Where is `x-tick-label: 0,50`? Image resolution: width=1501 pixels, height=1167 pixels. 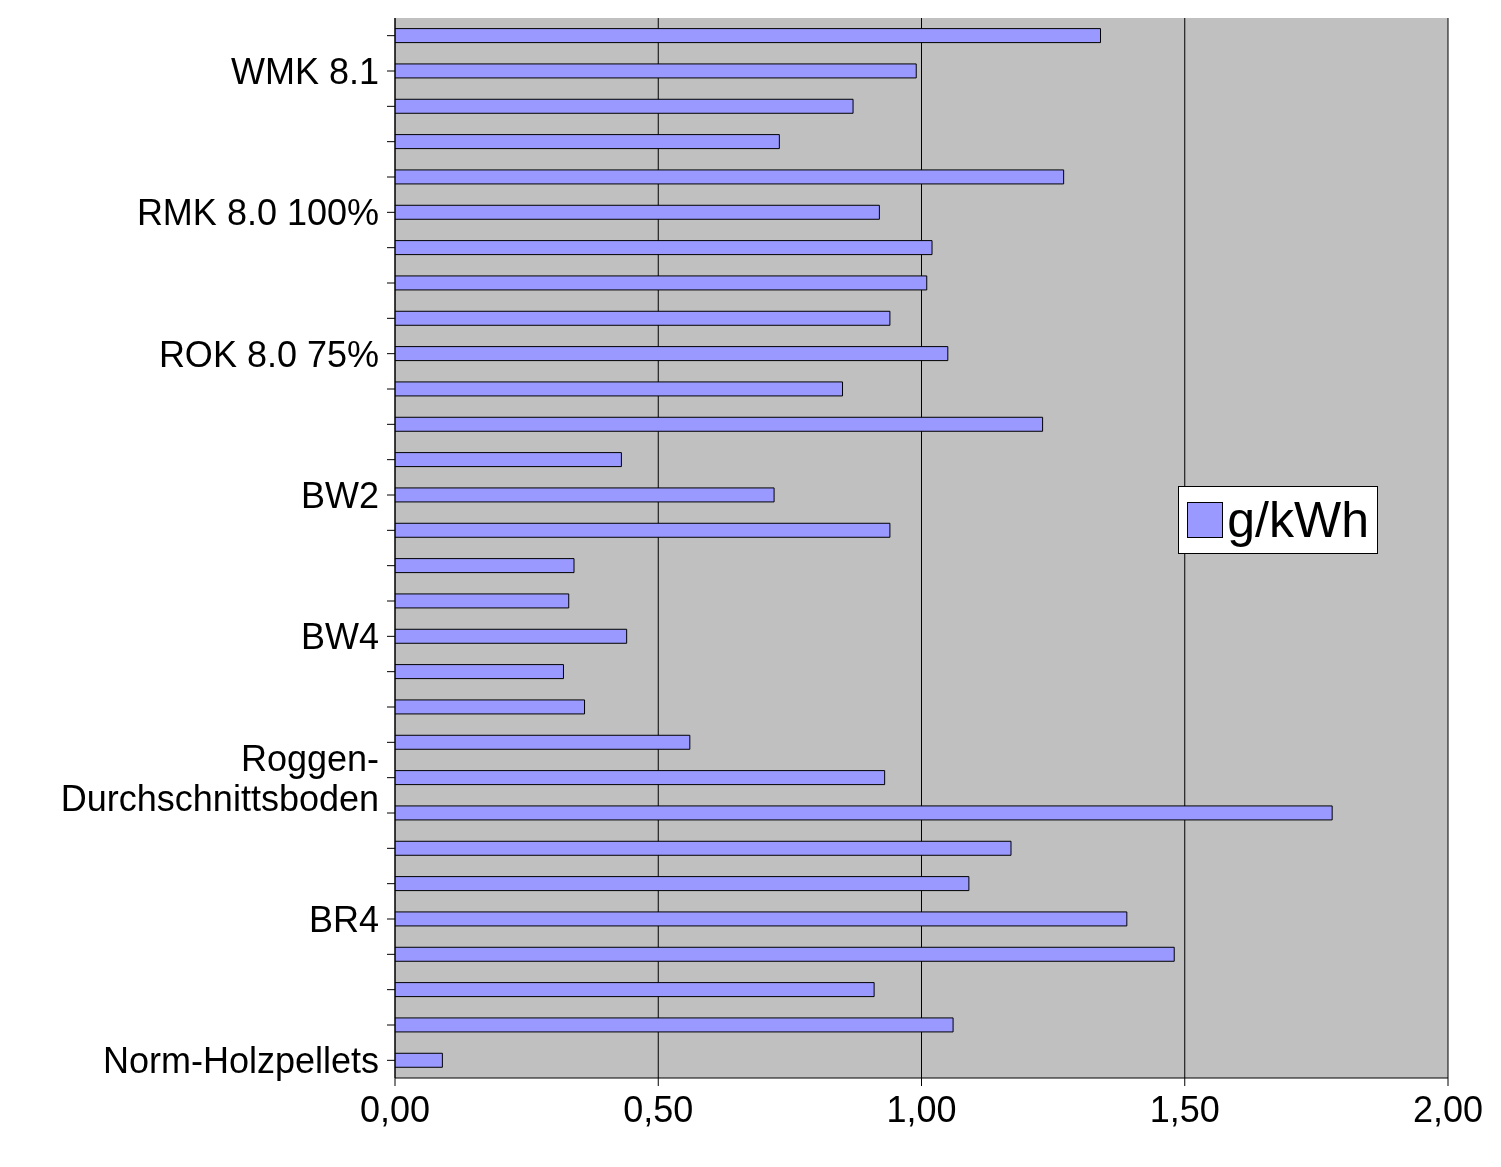
x-tick-label: 0,50 is located at coordinates (658, 1109).